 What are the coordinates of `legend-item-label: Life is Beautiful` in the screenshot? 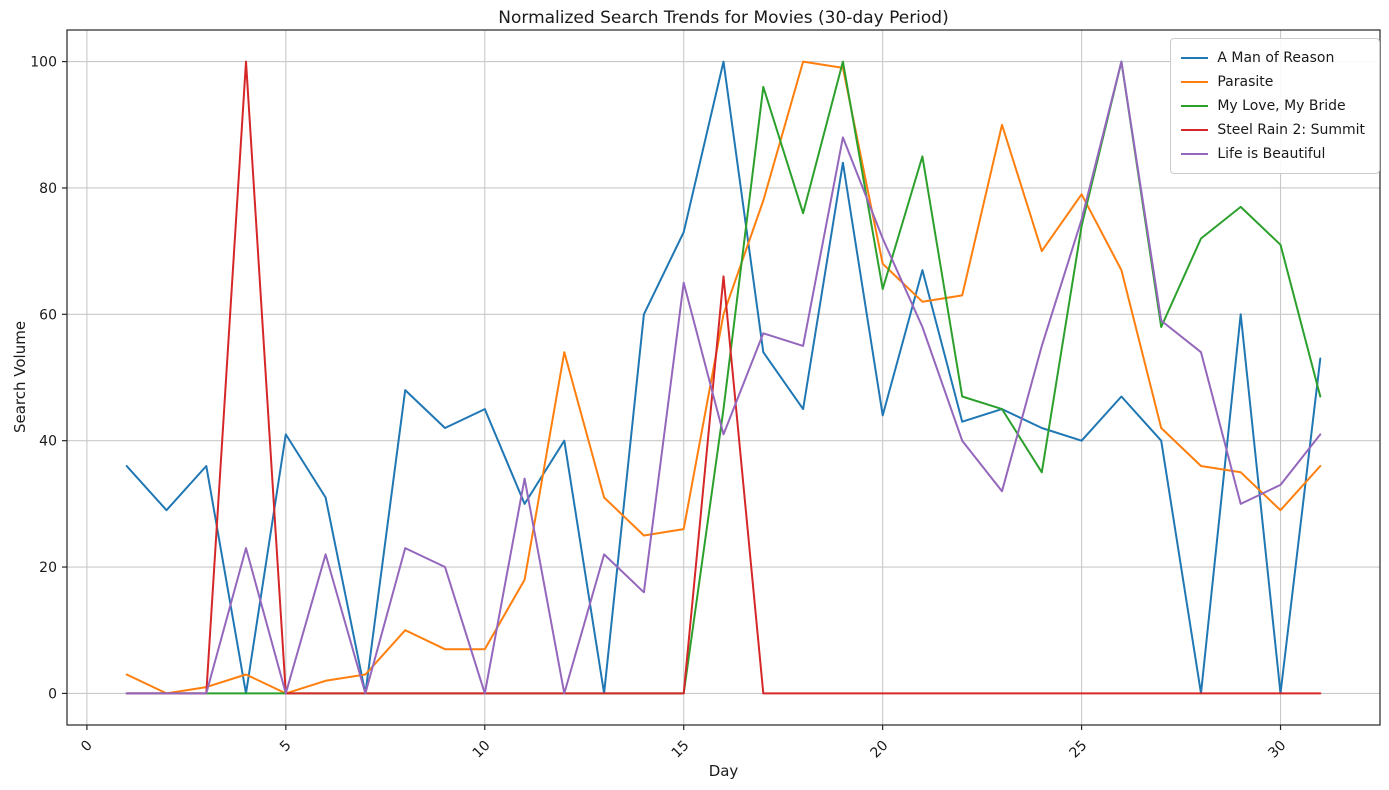 It's located at (1271, 154).